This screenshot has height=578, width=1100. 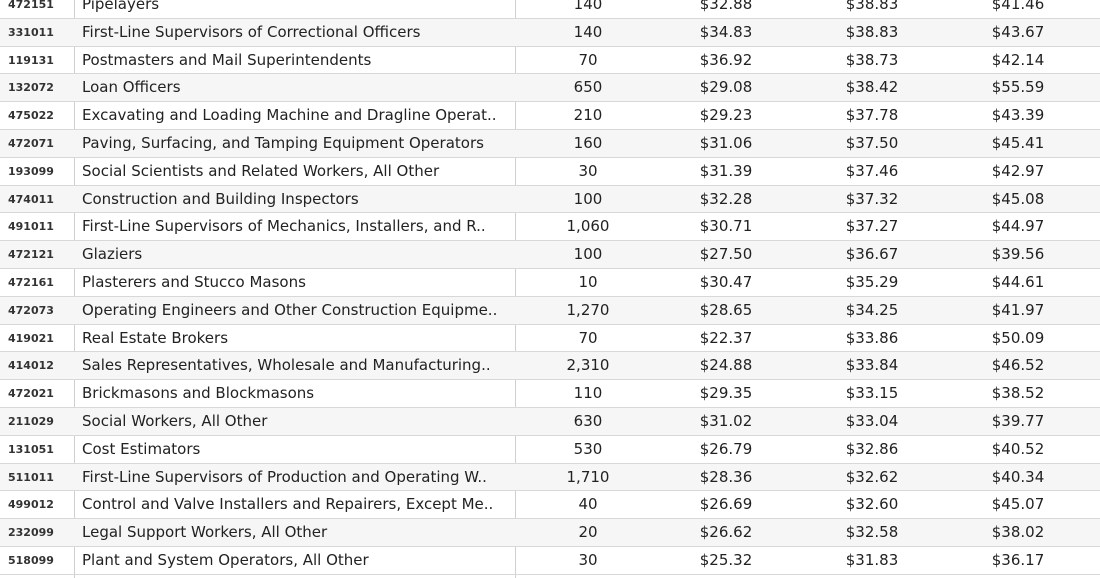 I want to click on wage-mid: $37.27, so click(x=872, y=226).